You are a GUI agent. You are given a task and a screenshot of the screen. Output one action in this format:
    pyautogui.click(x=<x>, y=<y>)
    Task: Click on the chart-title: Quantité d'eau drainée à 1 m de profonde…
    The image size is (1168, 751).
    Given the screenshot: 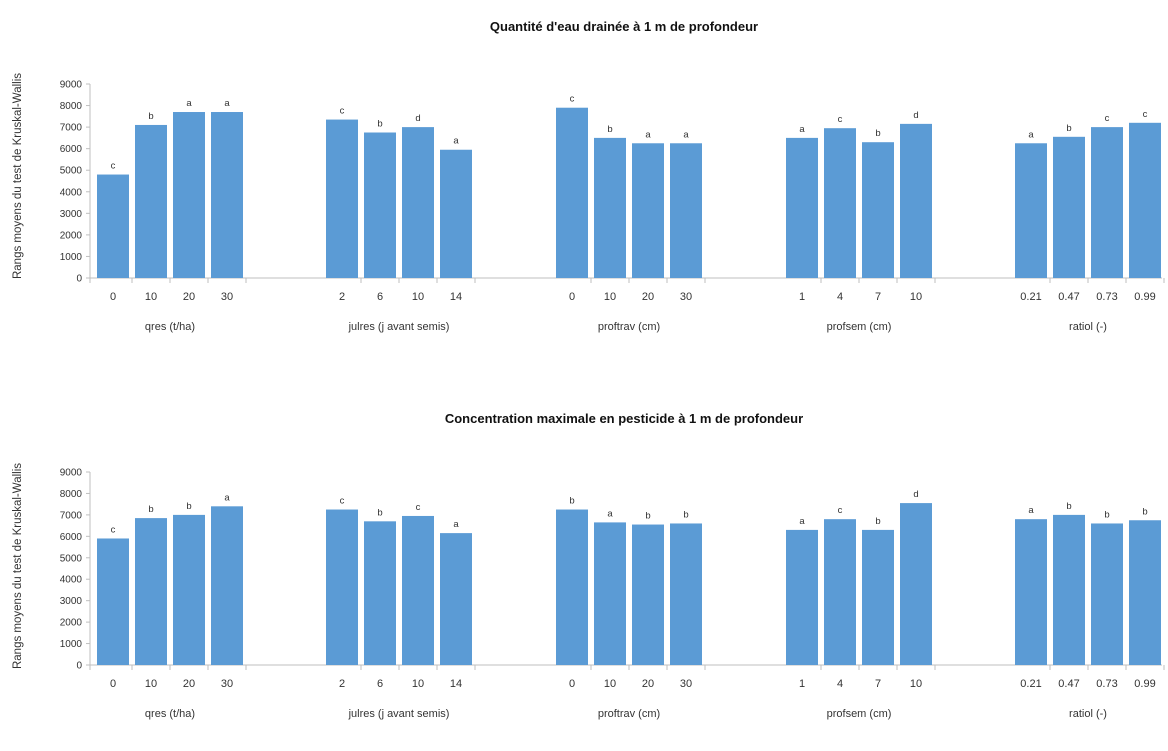 What is the action you would take?
    pyautogui.click(x=624, y=26)
    